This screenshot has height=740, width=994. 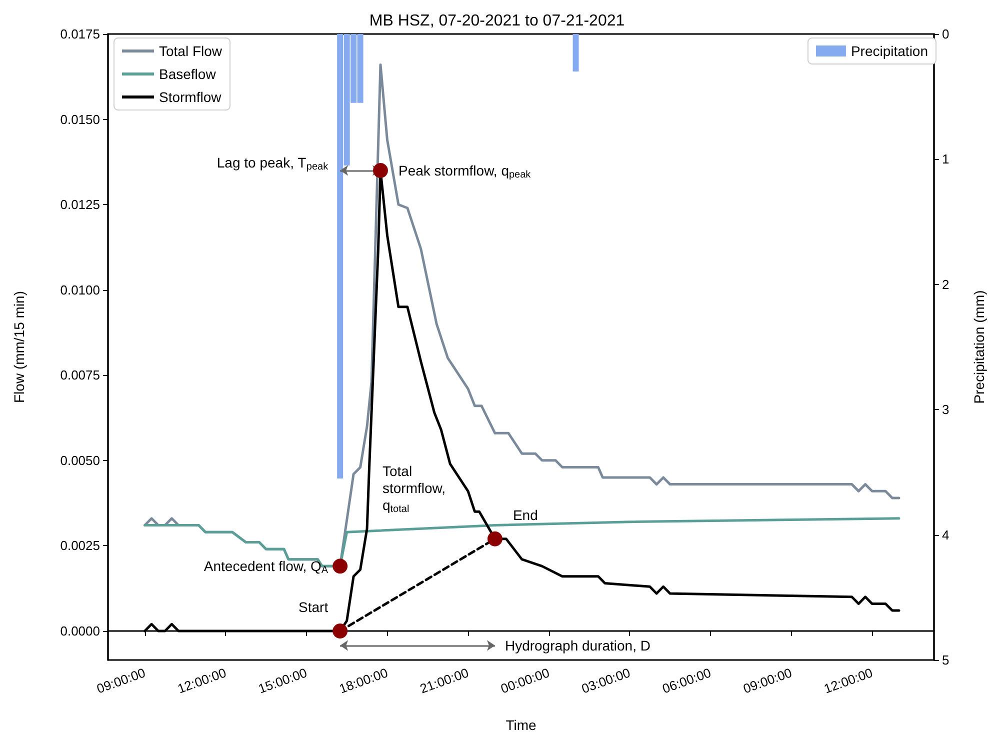 I want to click on y2-tick-label: 2, so click(x=946, y=284).